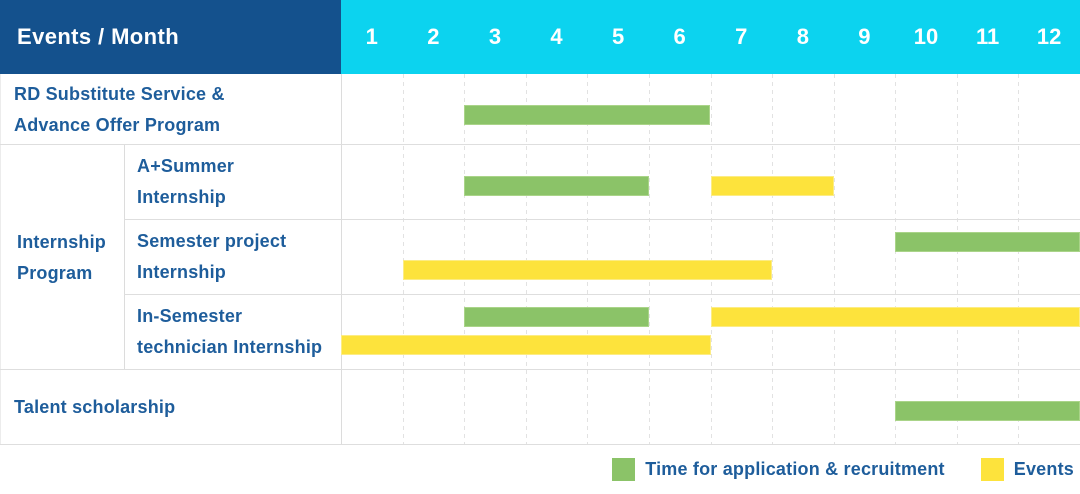 This screenshot has width=1080, height=494. What do you see at coordinates (556, 36) in the screenshot?
I see `month-header-4: 4` at bounding box center [556, 36].